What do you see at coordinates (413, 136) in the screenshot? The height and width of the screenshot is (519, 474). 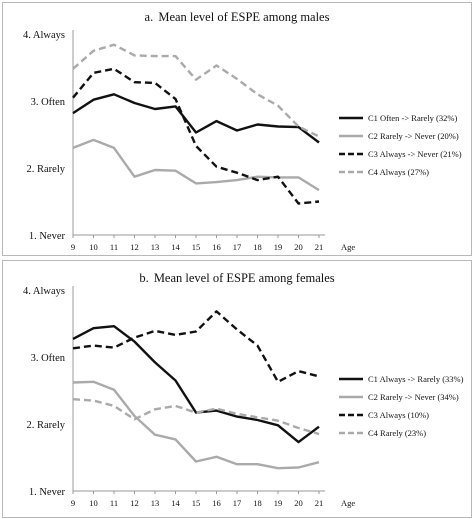 I see `legend-label: C2 Rarely -> Never (20%)` at bounding box center [413, 136].